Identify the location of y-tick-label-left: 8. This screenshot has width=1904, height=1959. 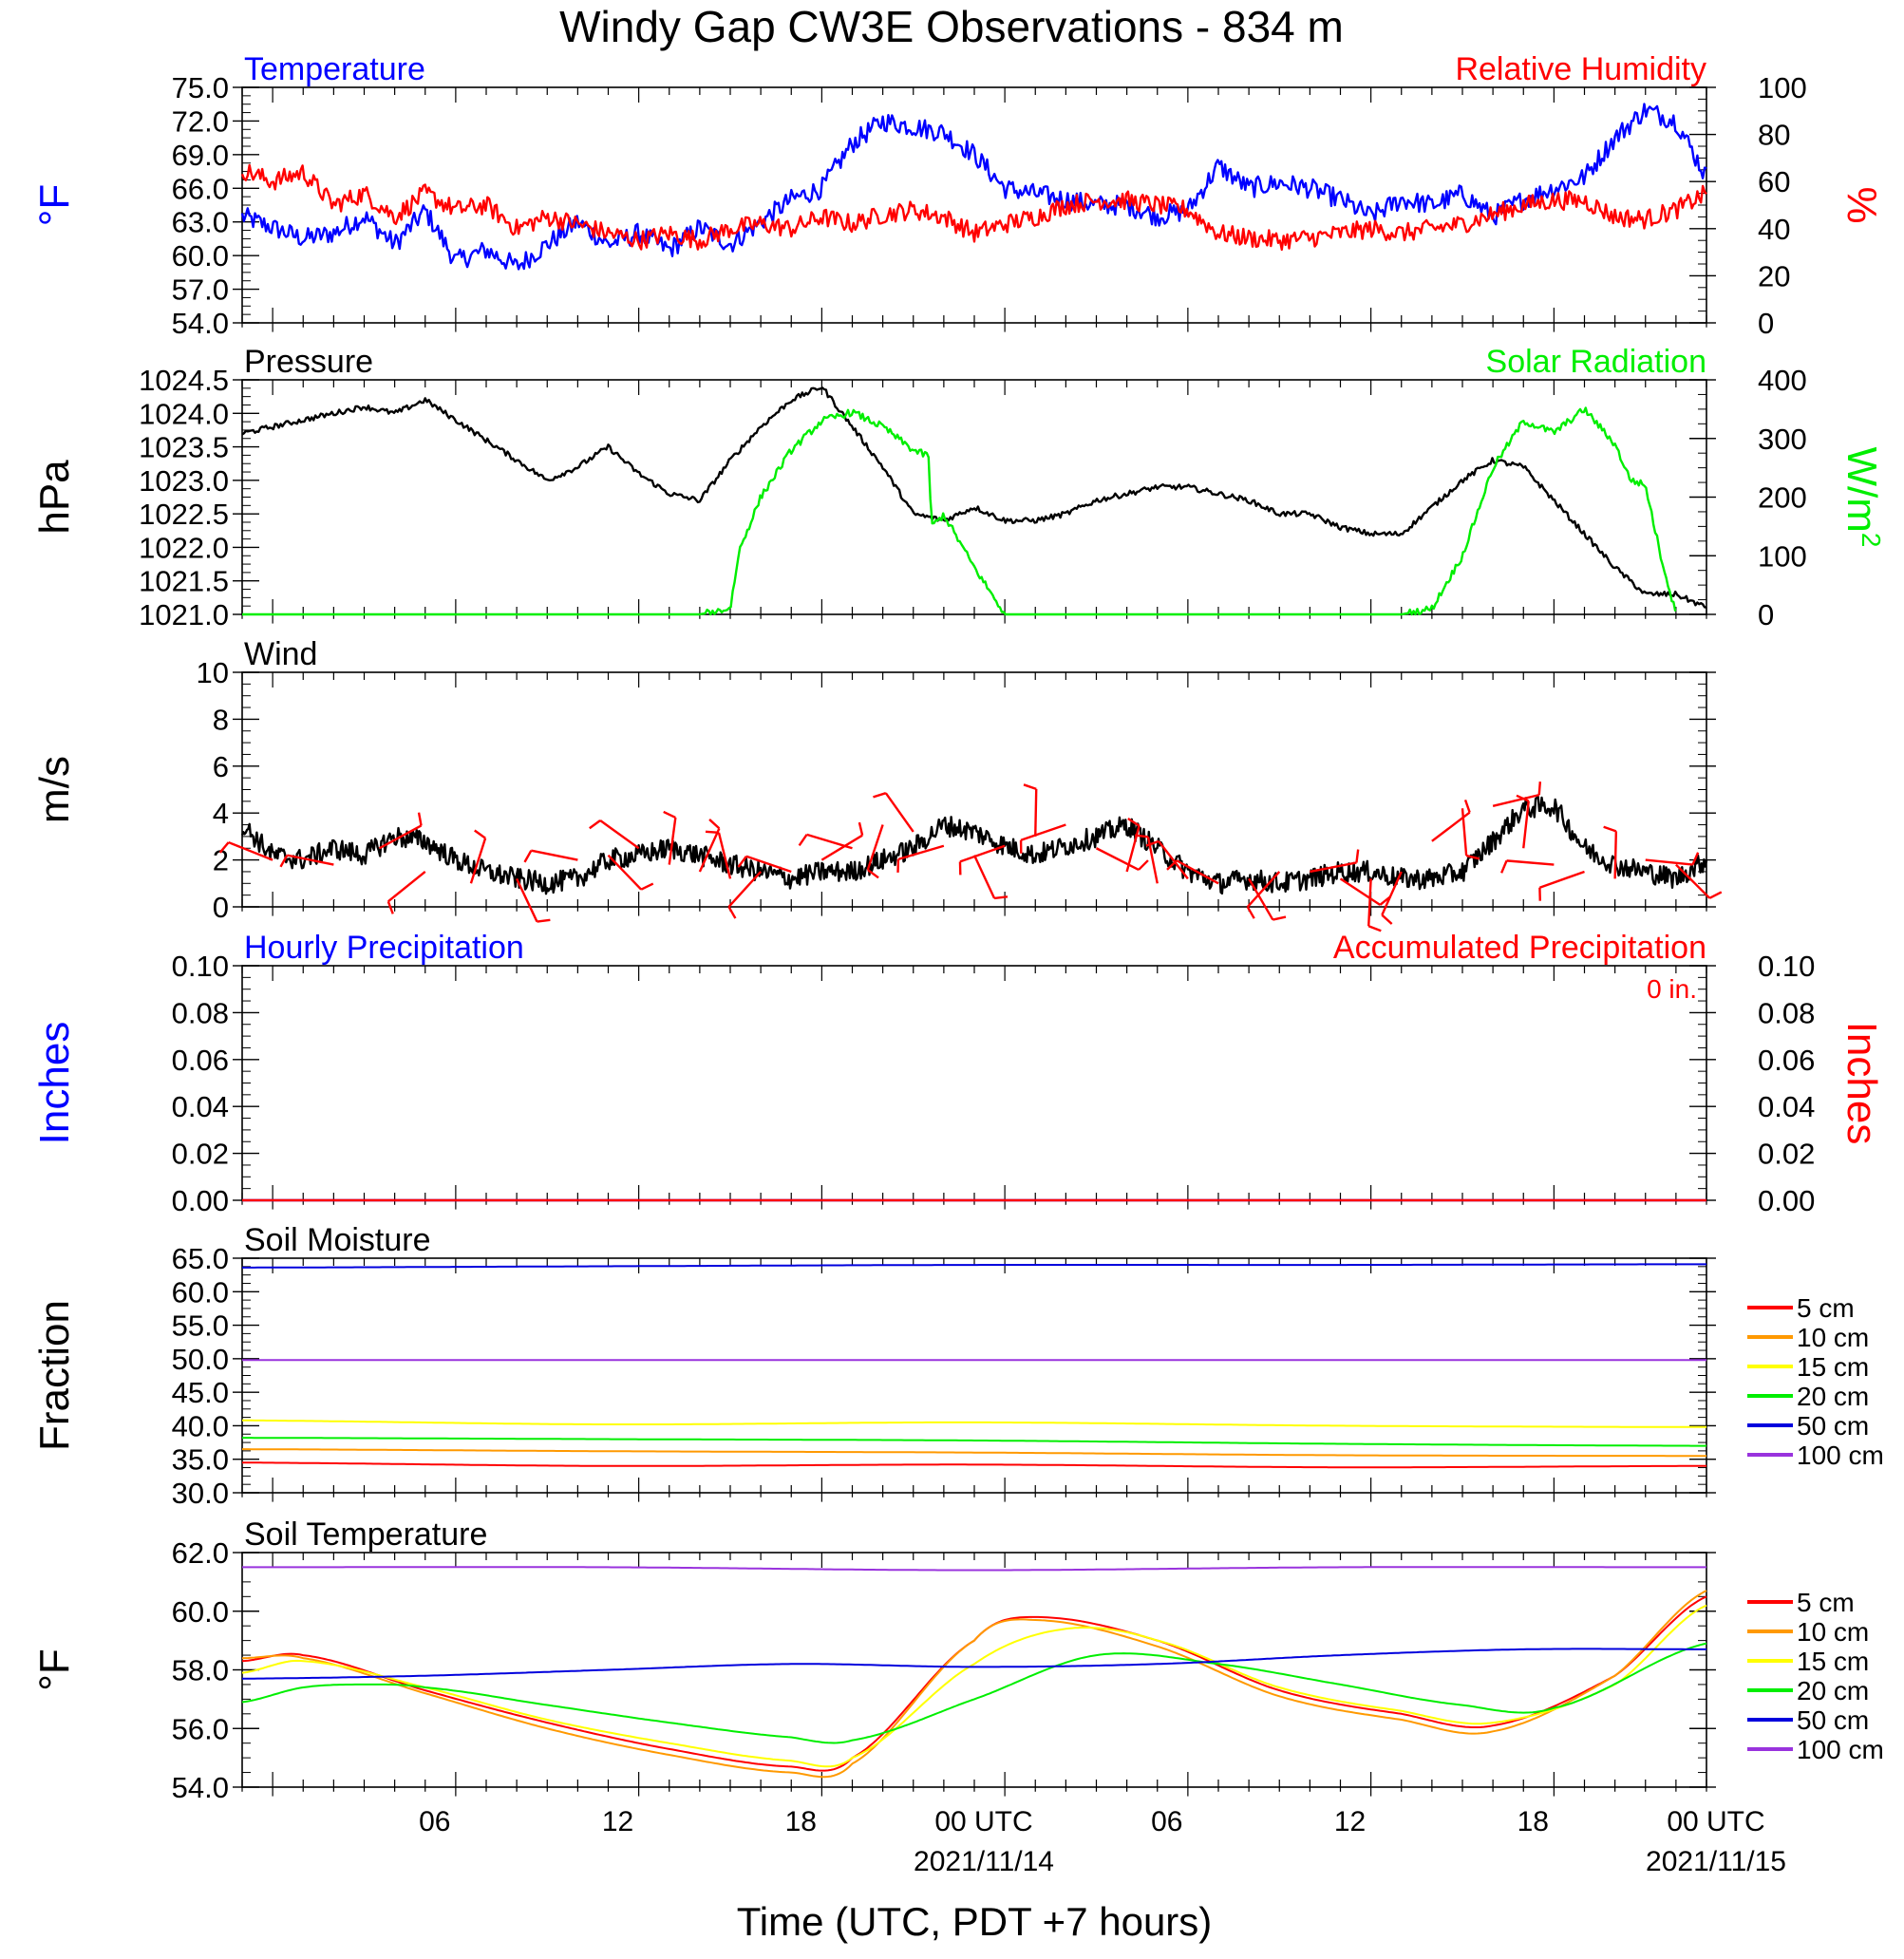
(221, 719).